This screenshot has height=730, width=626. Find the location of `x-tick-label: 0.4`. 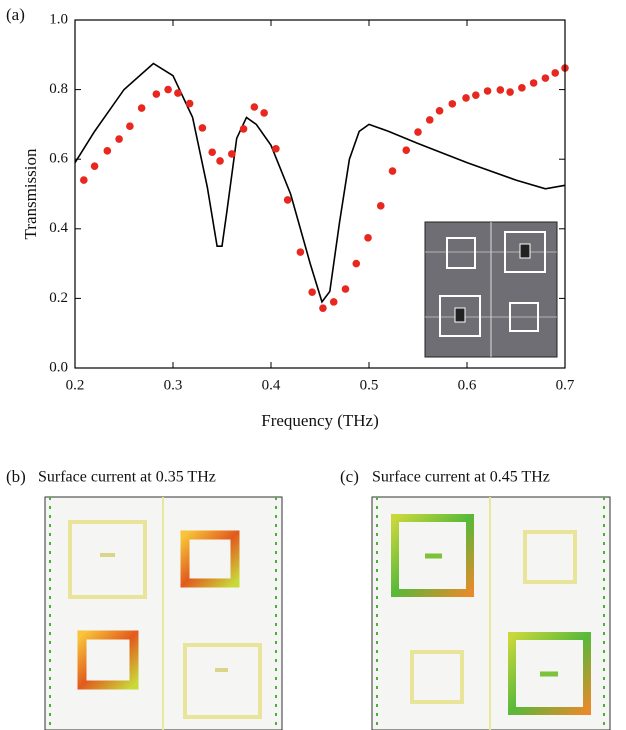

x-tick-label: 0.4 is located at coordinates (271, 385).